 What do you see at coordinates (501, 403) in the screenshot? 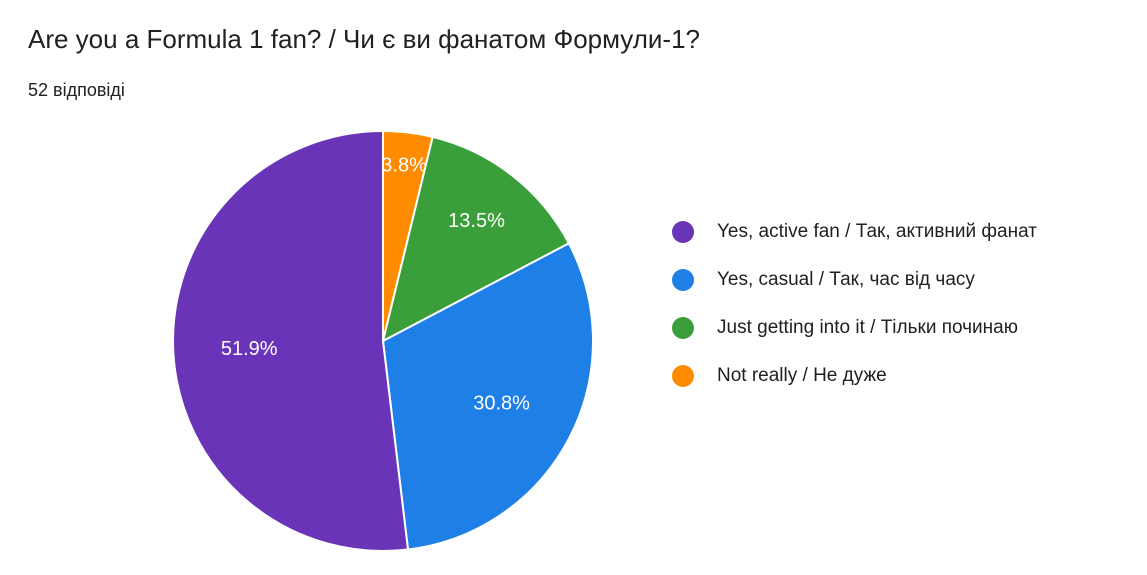
I see `slice-percent-label: 30.8%` at bounding box center [501, 403].